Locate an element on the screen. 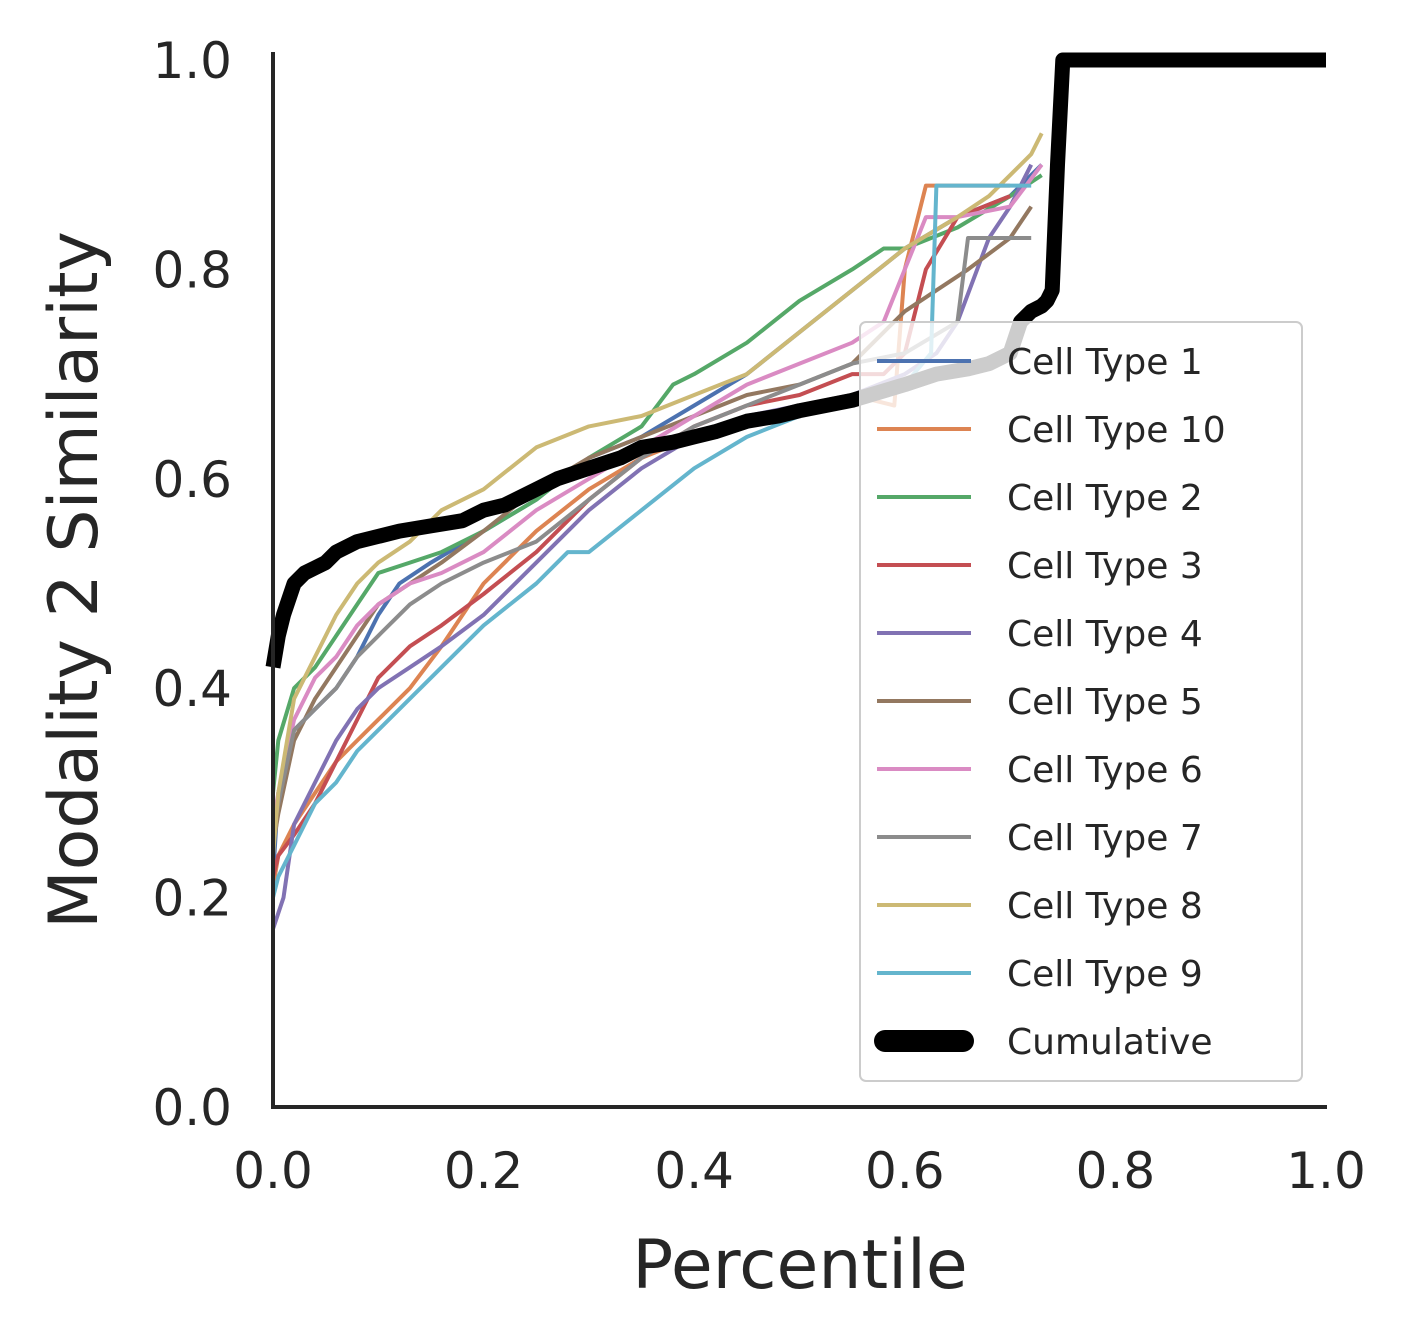  legend-label: Cumulative is located at coordinates (1109, 1042).